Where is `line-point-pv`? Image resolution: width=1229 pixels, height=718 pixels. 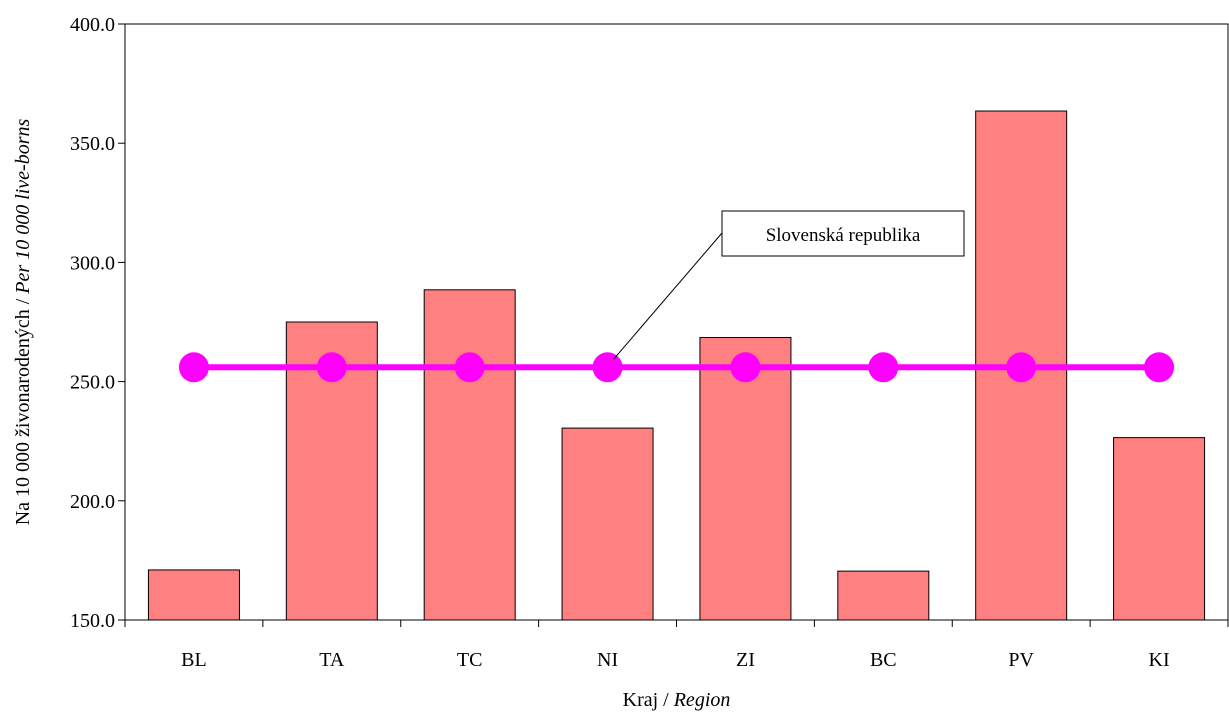 line-point-pv is located at coordinates (1021, 367).